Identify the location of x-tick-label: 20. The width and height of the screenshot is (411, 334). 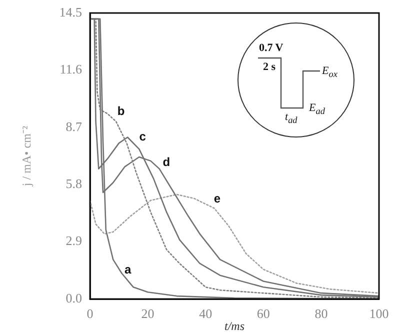
(147, 314).